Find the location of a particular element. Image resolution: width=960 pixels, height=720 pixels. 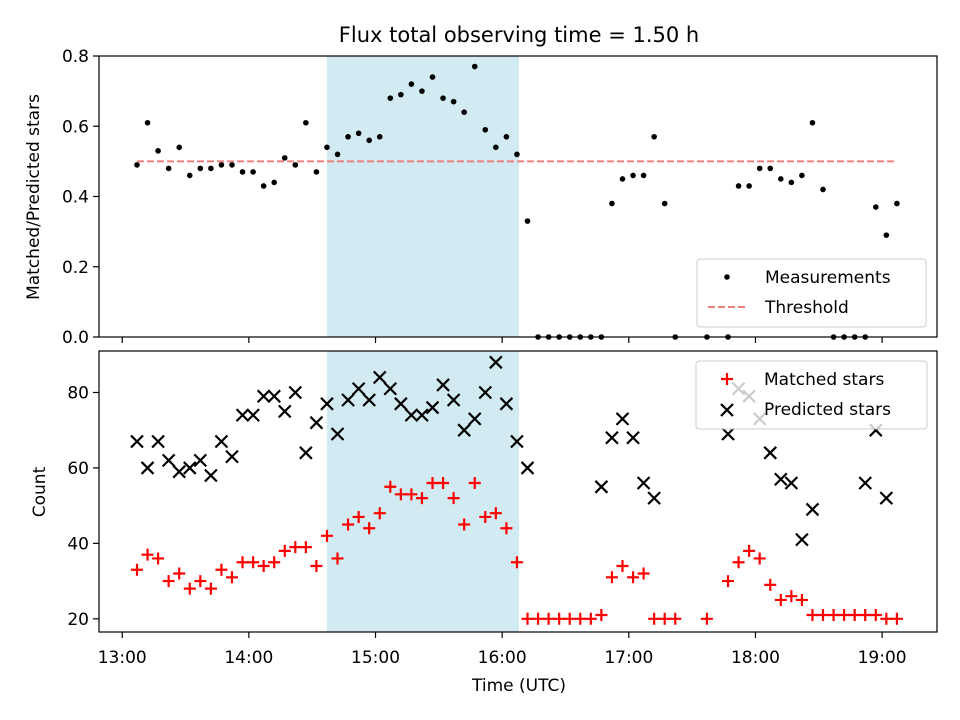

bottom-legend-box is located at coordinates (811, 395).